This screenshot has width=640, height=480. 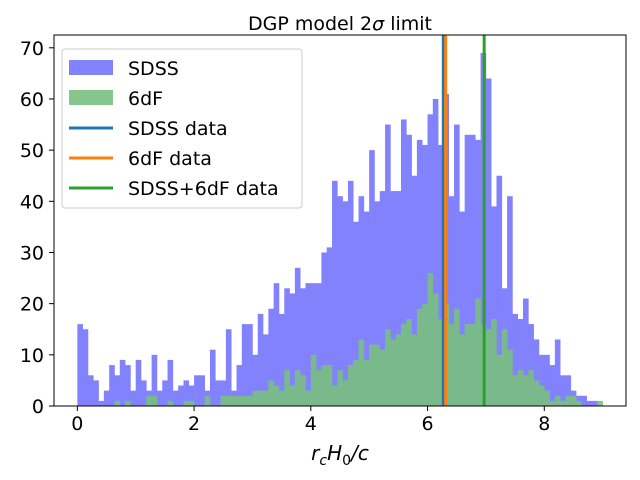 What do you see at coordinates (239, 400) in the screenshot?
I see `6df-bar-30` at bounding box center [239, 400].